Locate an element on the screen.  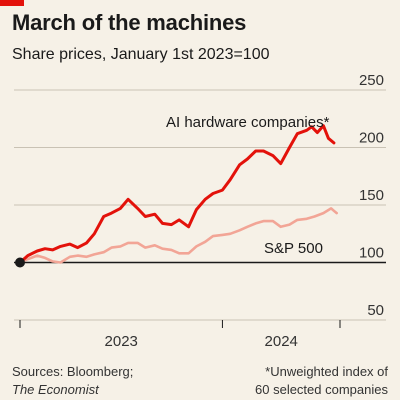
y-tick-label: 250 is located at coordinates (371, 80).